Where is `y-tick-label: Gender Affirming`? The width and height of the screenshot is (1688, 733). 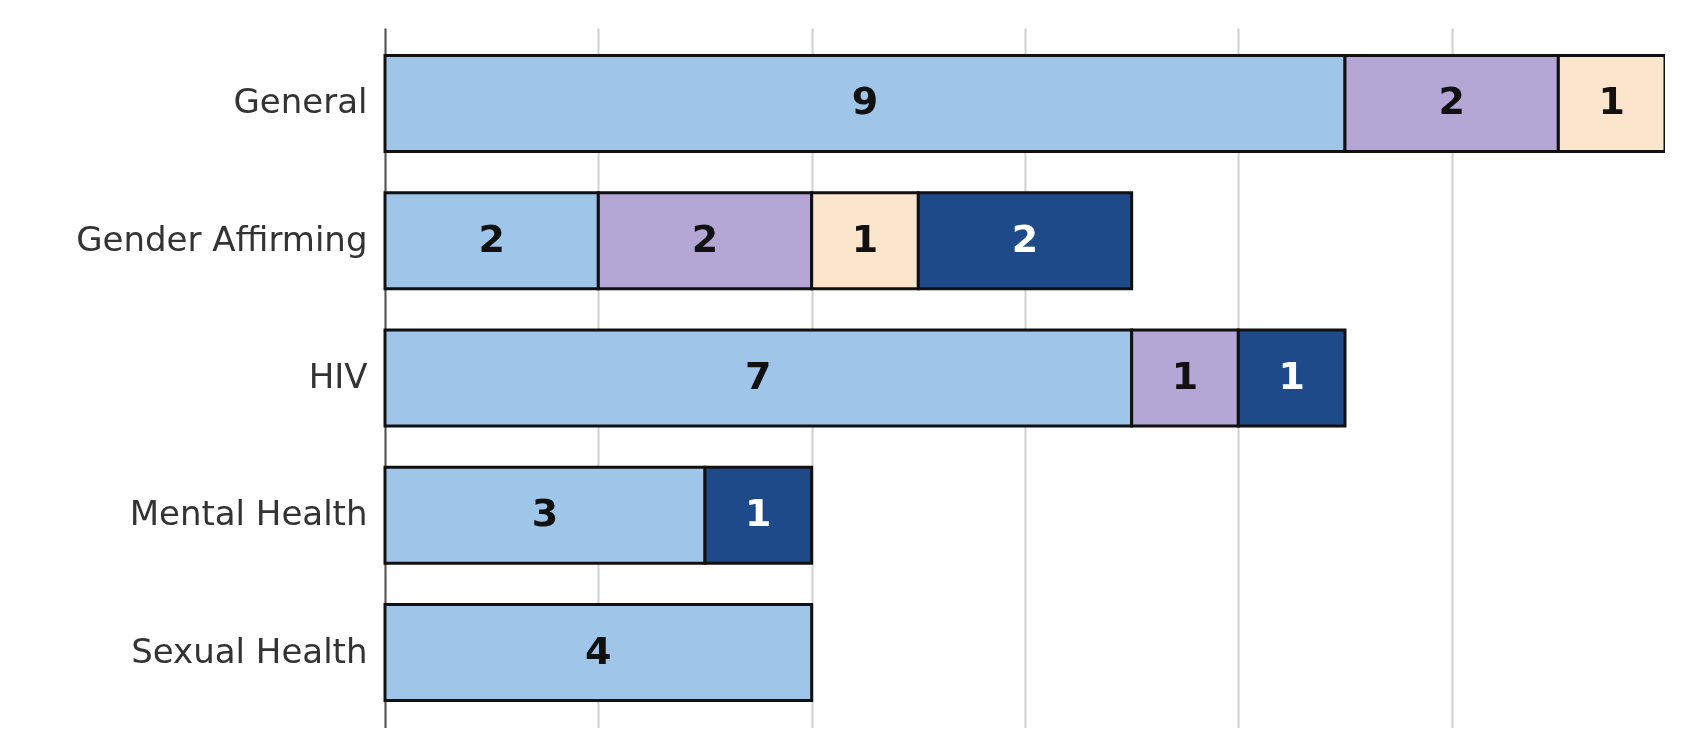
y-tick-label: Gender Affirming is located at coordinates (222, 238).